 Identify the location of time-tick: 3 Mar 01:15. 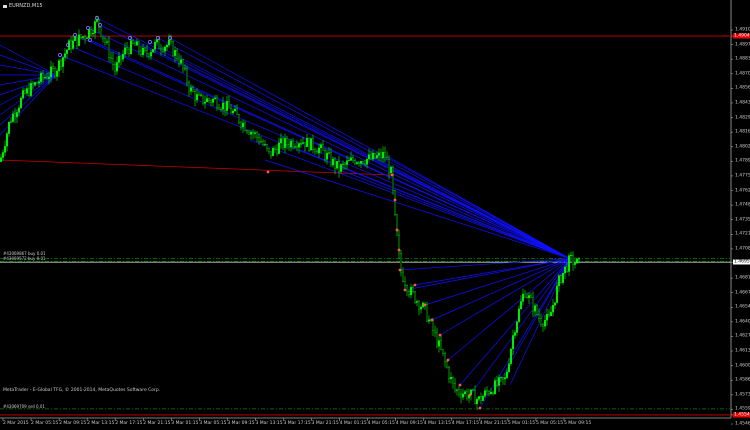
(185, 423).